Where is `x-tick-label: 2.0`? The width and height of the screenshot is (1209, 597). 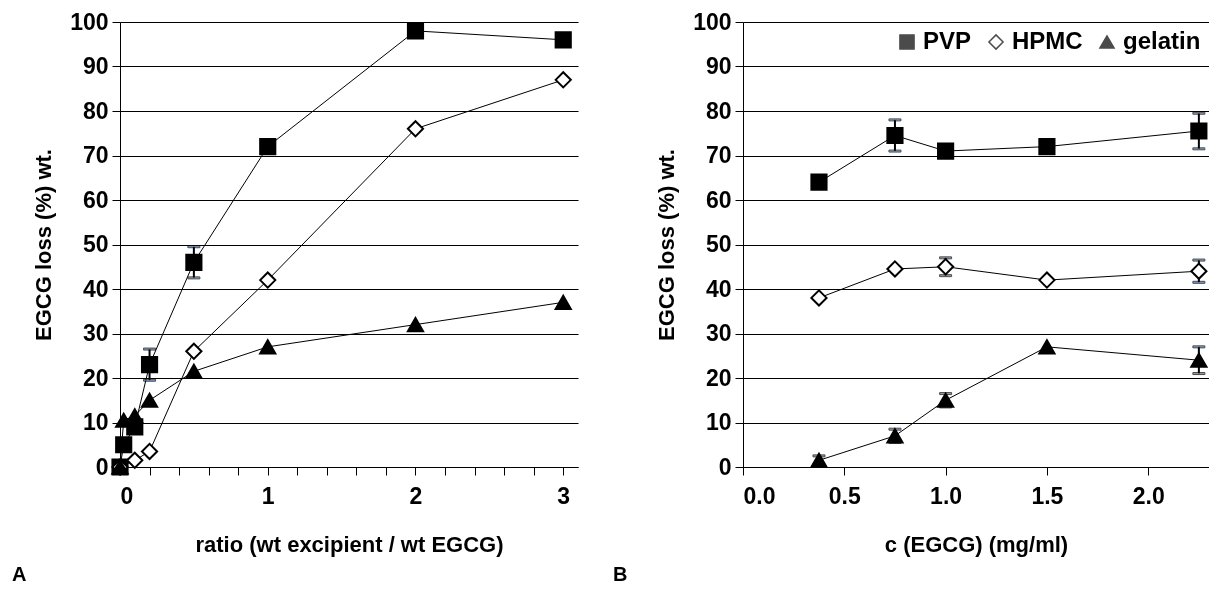 x-tick-label: 2.0 is located at coordinates (1148, 495).